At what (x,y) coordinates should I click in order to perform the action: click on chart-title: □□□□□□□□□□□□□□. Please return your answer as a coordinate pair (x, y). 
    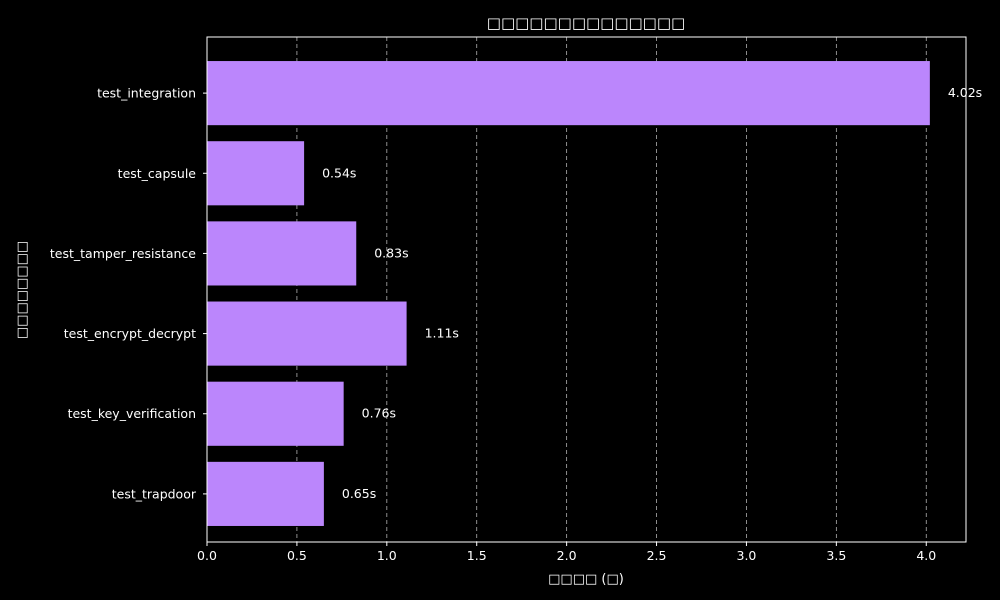
    Looking at the image, I should click on (586, 23).